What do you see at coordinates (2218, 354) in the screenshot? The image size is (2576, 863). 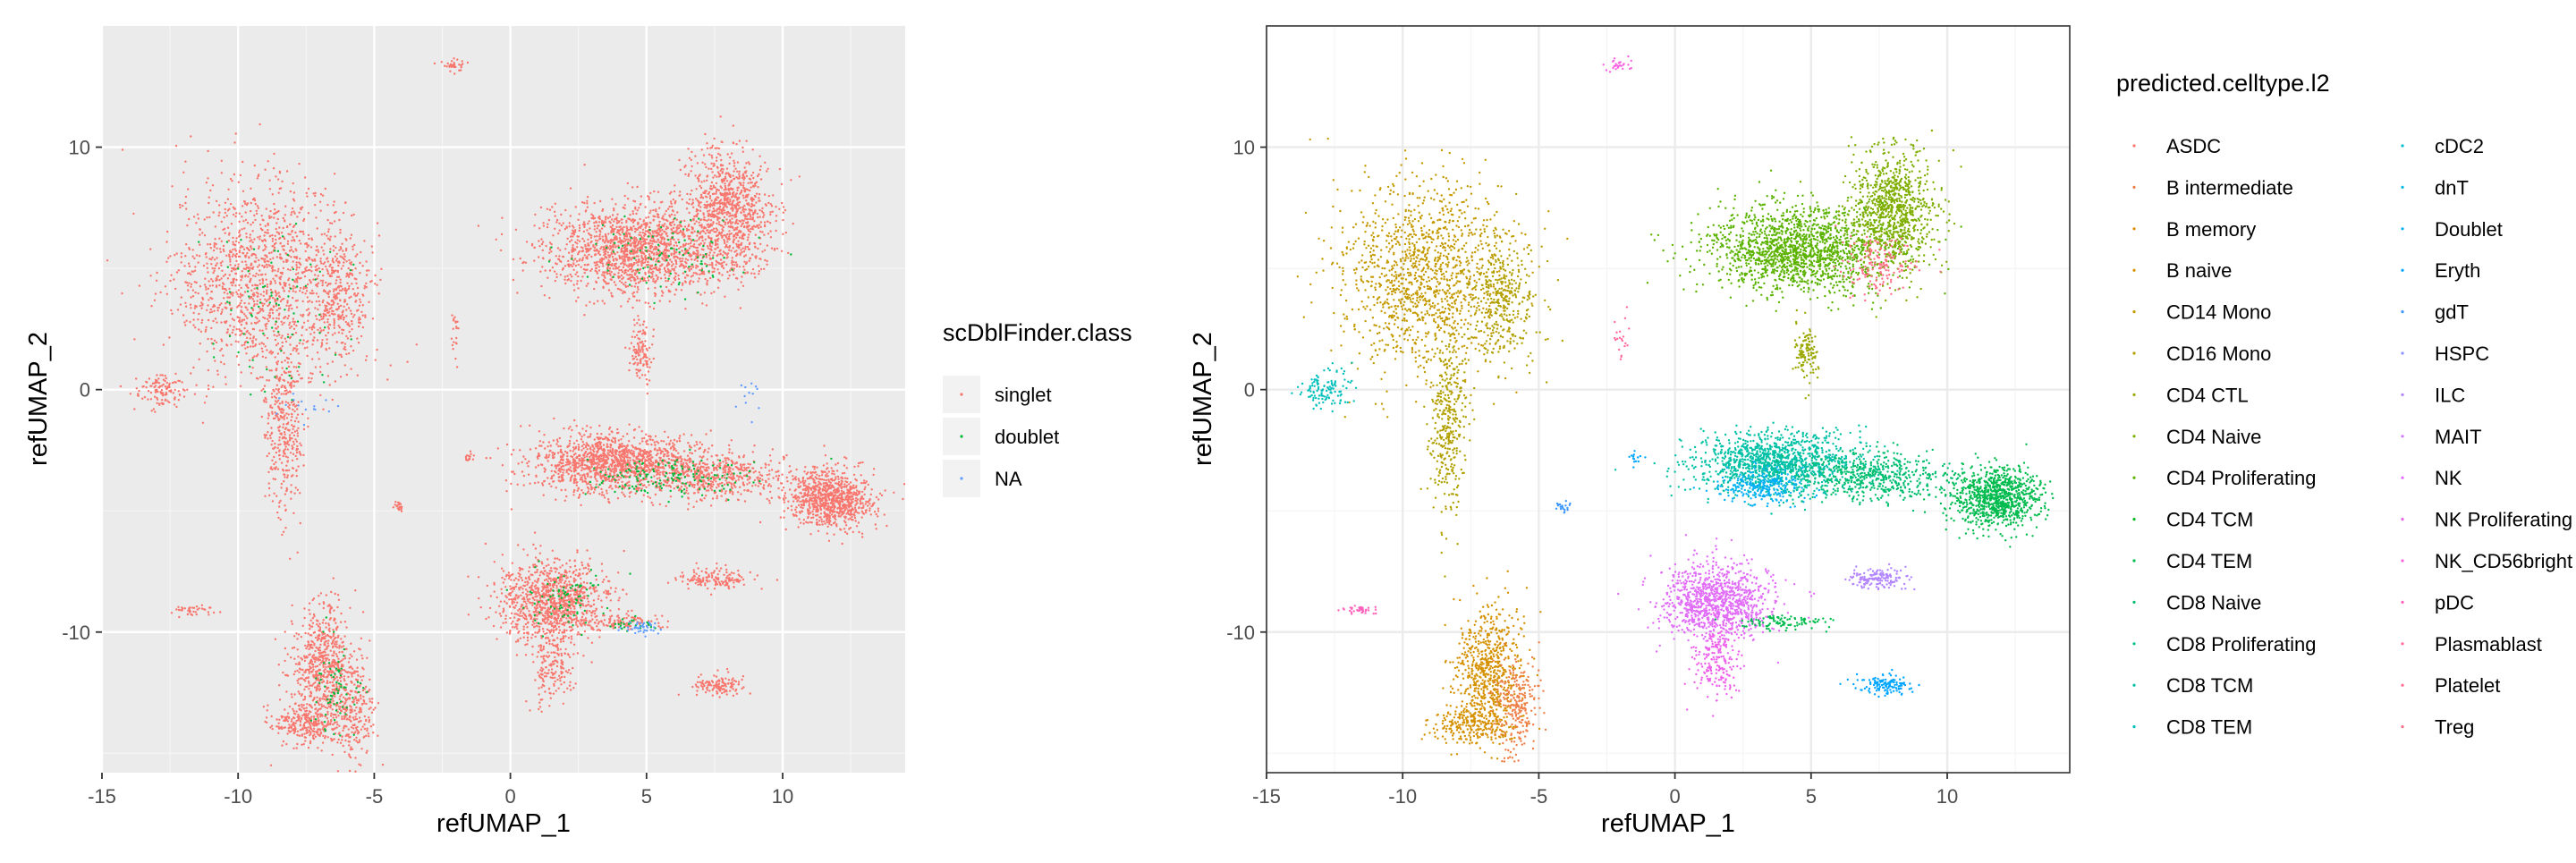 I see `legend-label: CD16 Mono` at bounding box center [2218, 354].